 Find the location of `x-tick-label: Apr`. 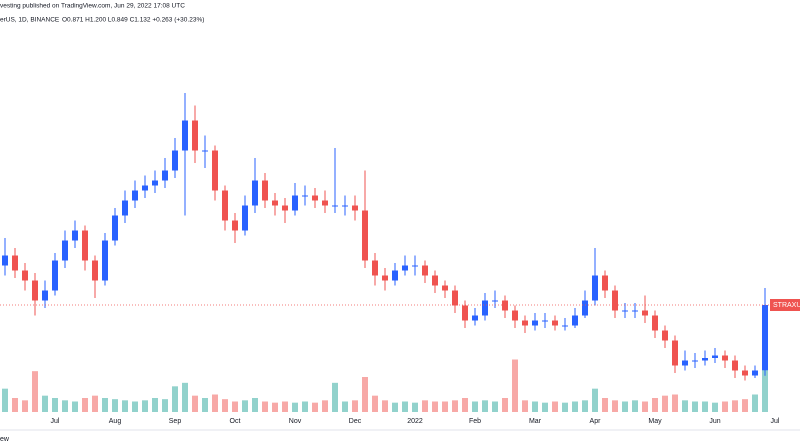

x-tick-label: Apr is located at coordinates (596, 421).